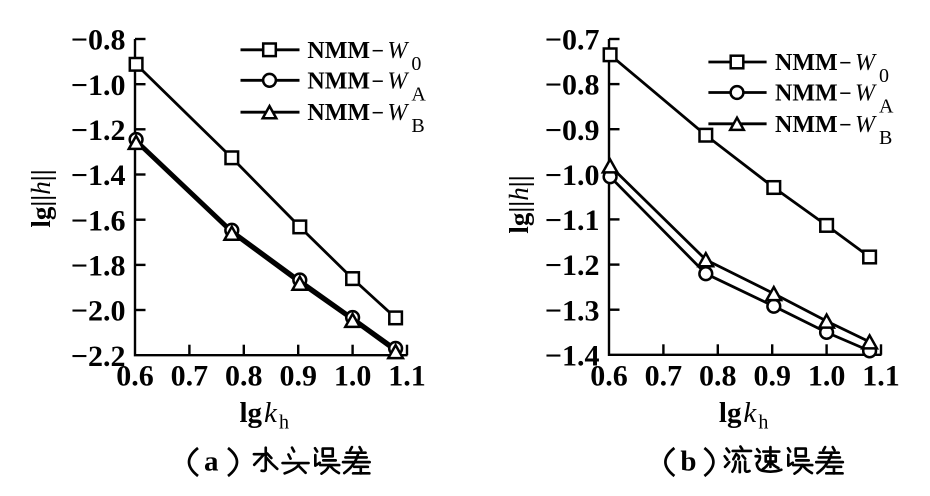  What do you see at coordinates (572, 130) in the screenshot?
I see `svg-text: −0.9` at bounding box center [572, 130].